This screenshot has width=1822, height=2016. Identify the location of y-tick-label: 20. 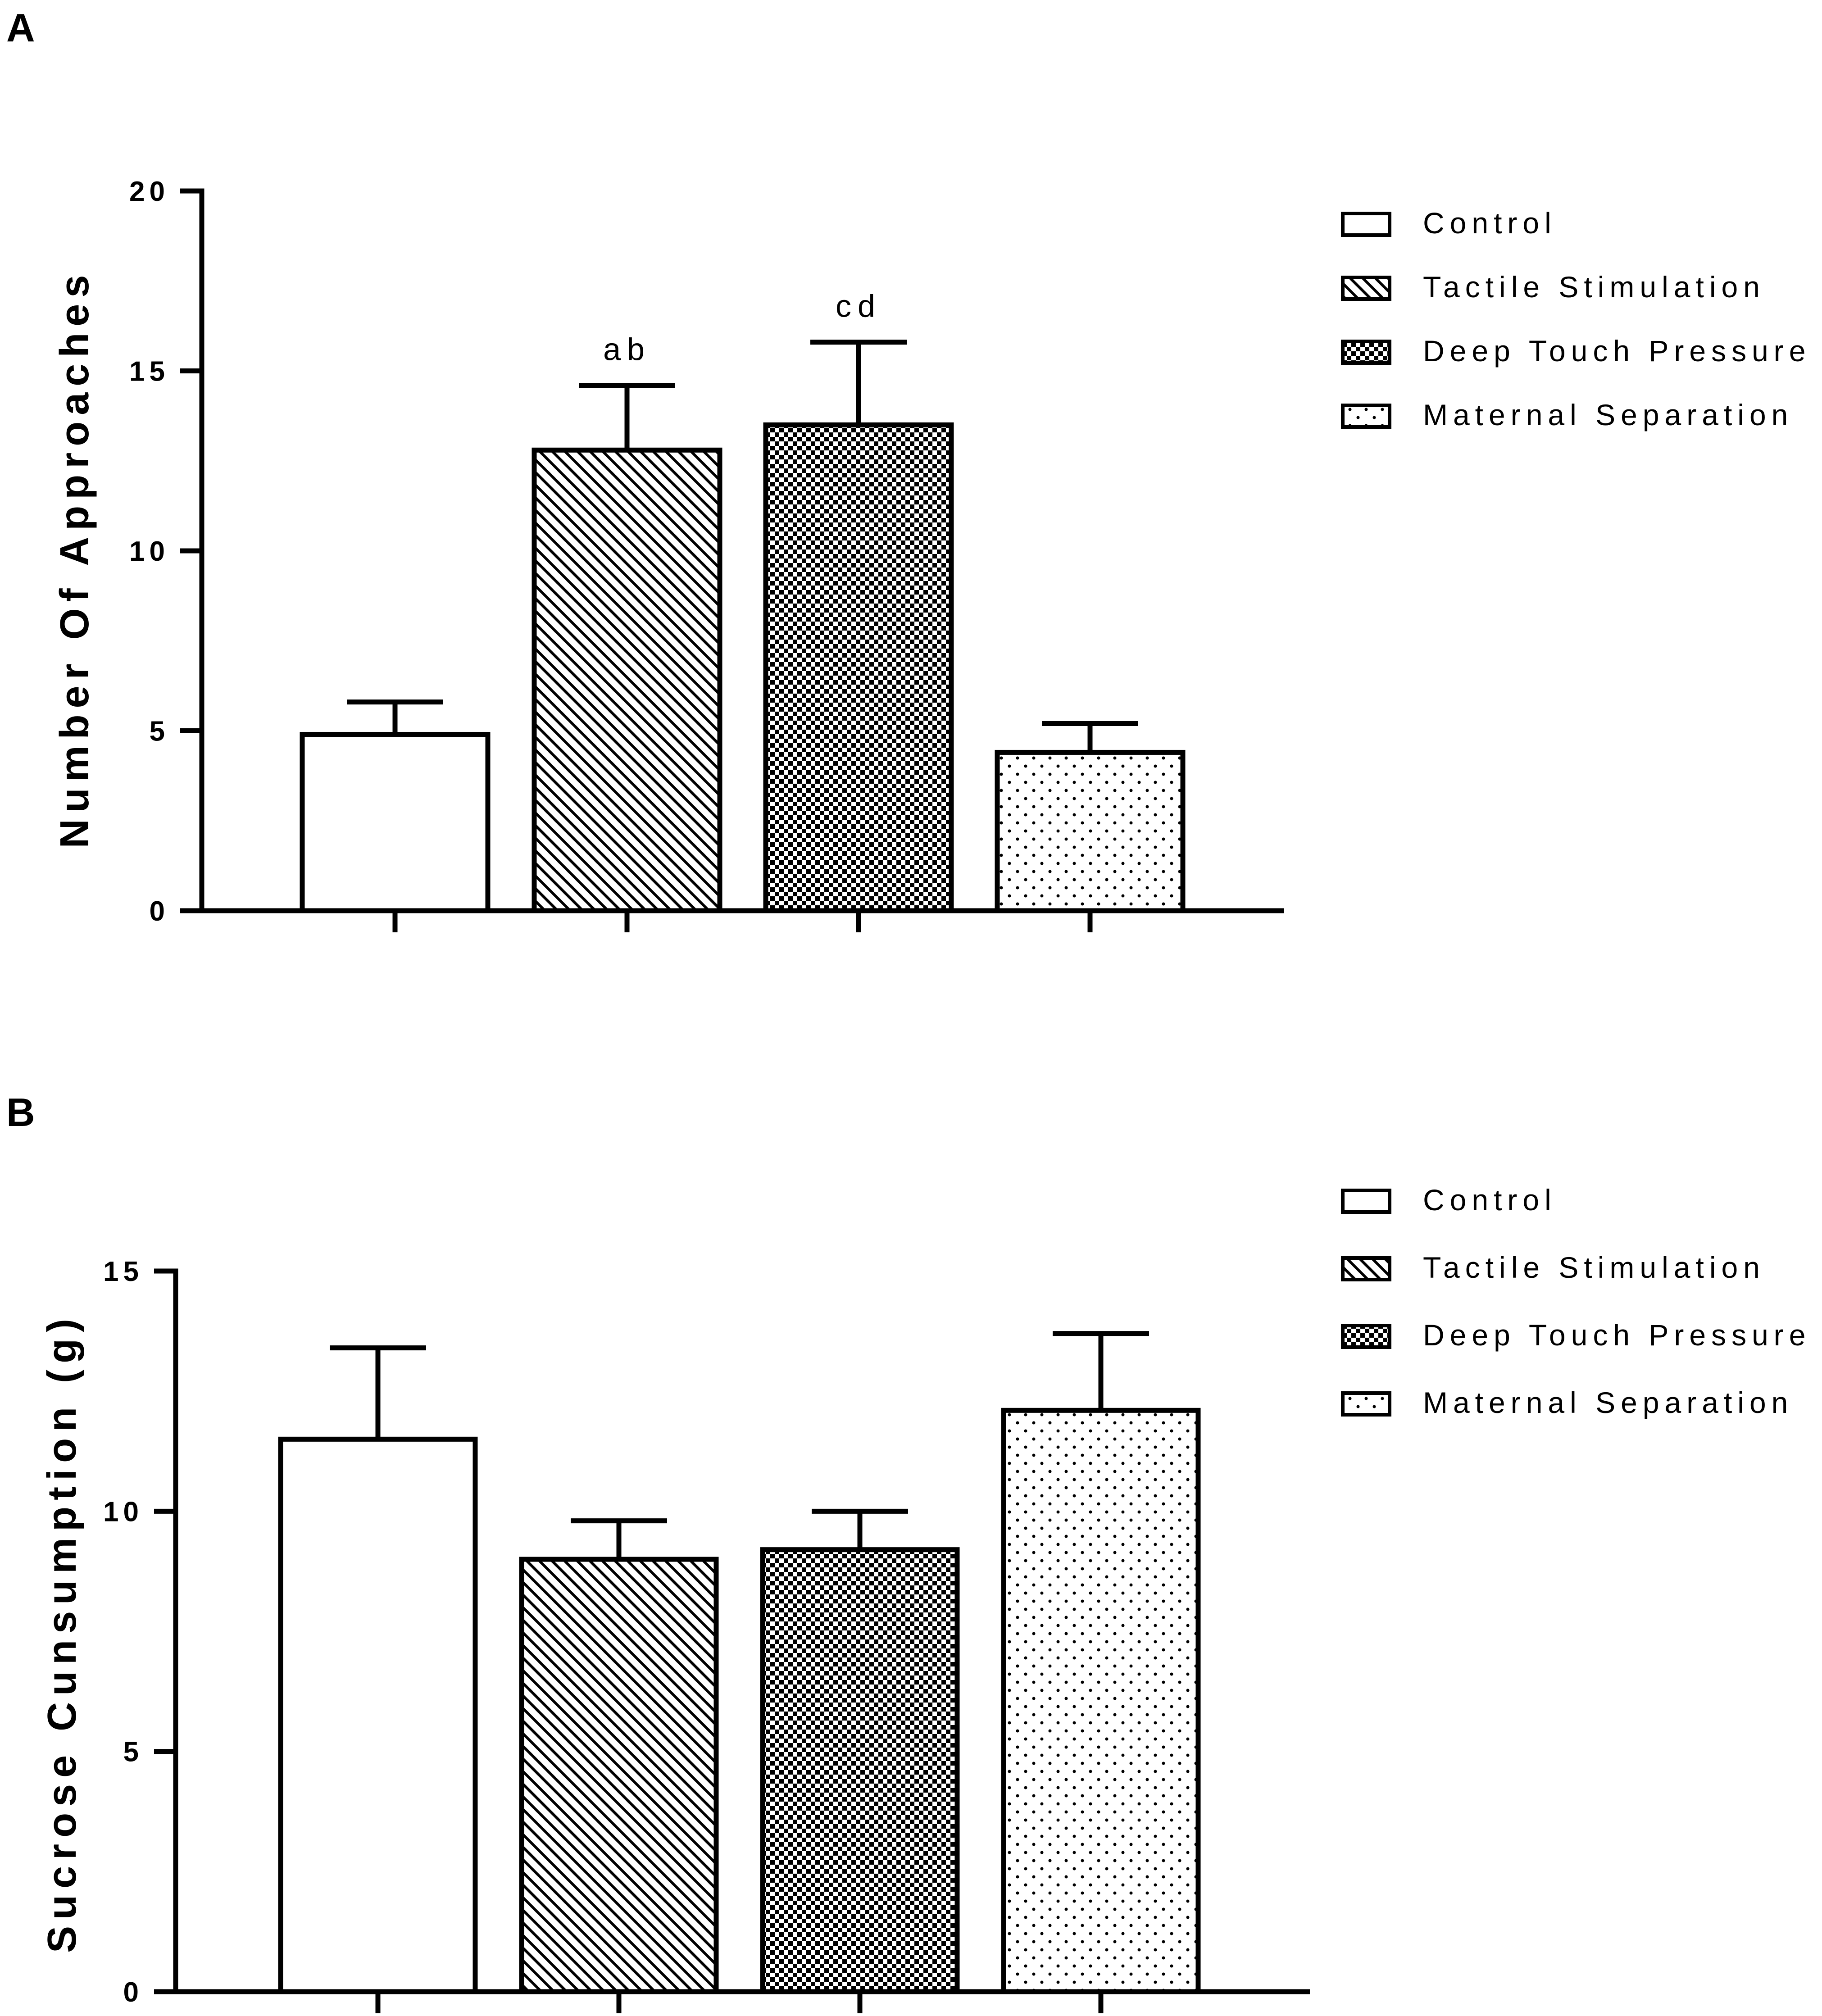
(149, 191).